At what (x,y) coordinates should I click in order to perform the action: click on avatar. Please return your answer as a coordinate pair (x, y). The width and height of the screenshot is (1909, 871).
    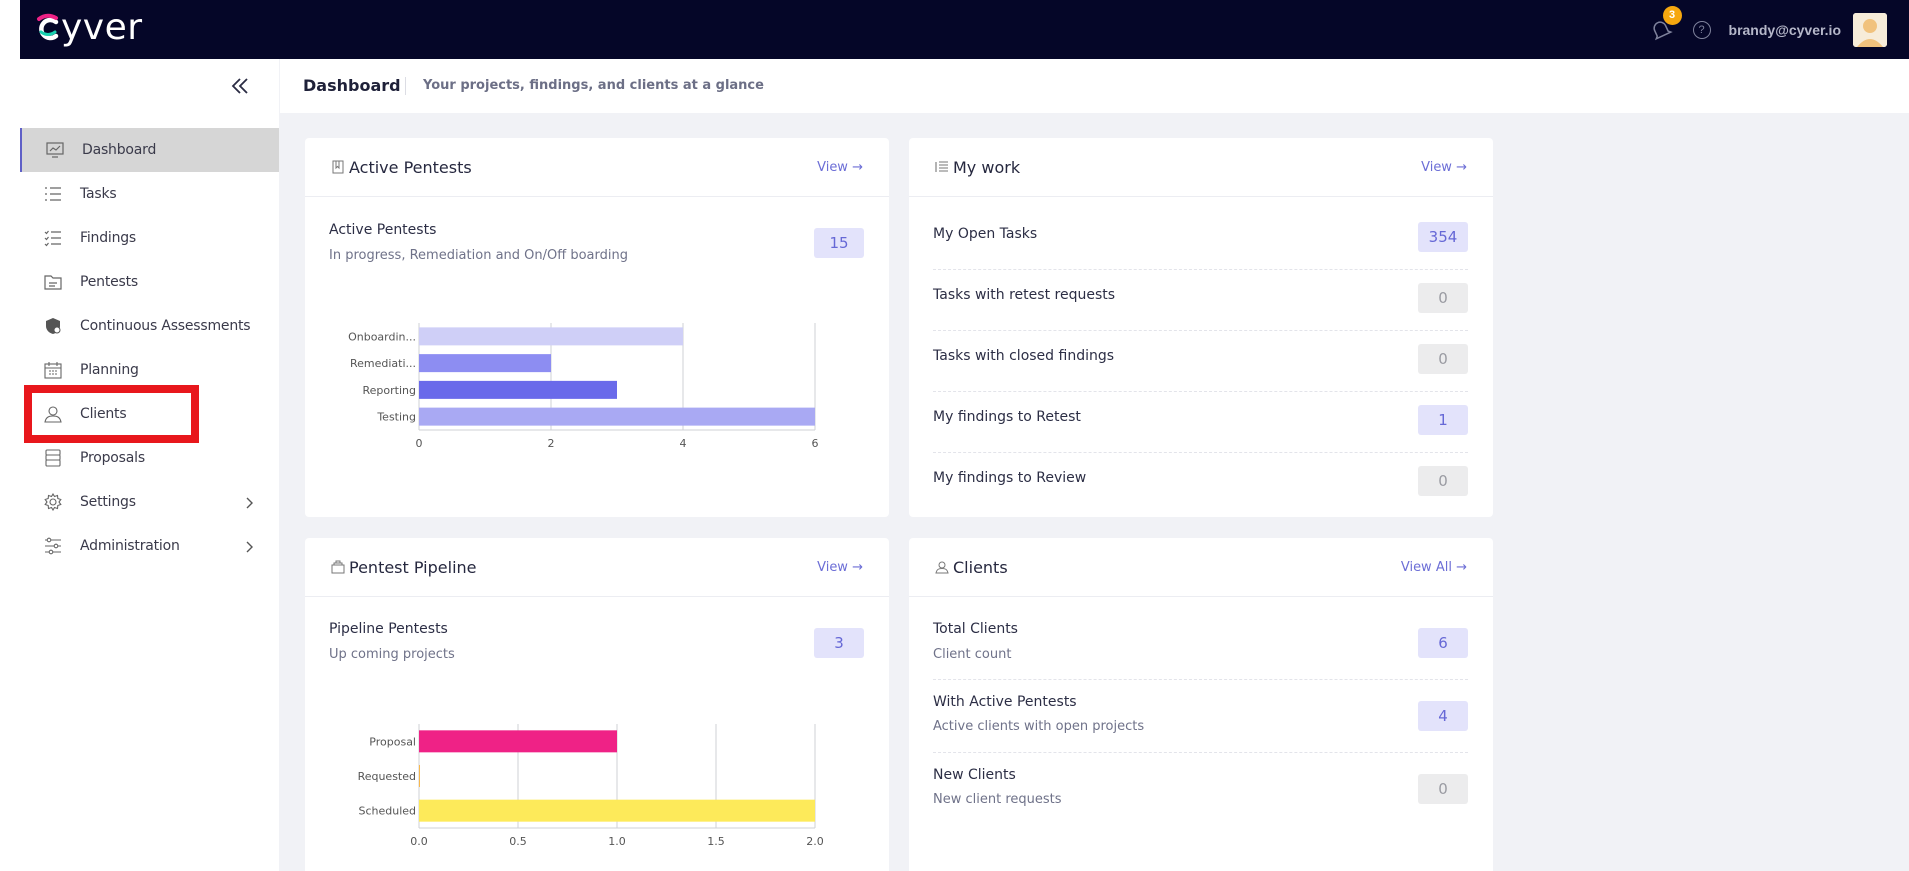
    Looking at the image, I should click on (1870, 29).